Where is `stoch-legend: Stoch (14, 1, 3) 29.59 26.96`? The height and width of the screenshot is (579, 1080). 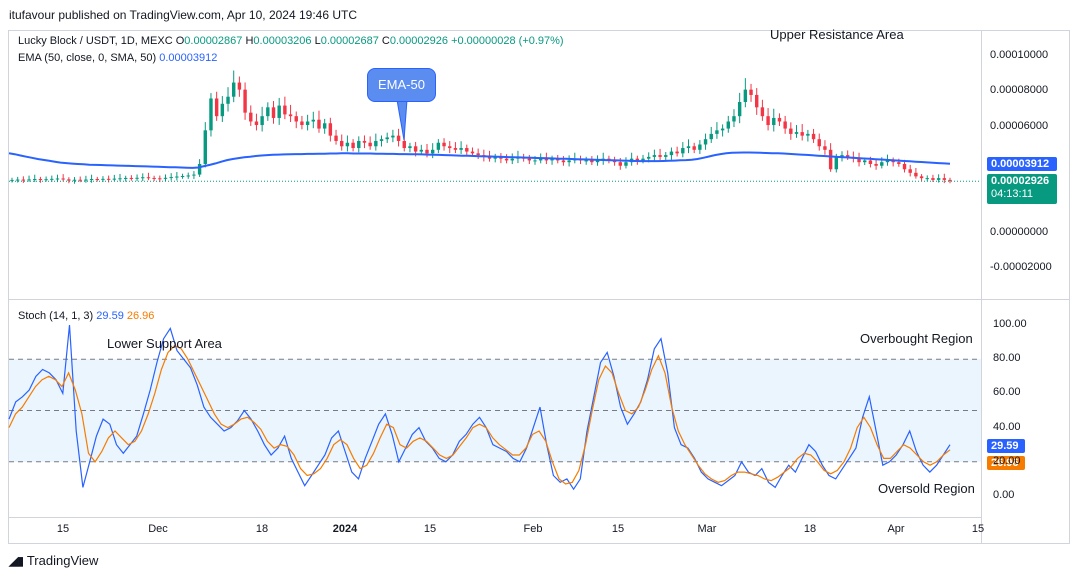
stoch-legend: Stoch (14, 1, 3) 29.59 26.96 is located at coordinates (86, 316).